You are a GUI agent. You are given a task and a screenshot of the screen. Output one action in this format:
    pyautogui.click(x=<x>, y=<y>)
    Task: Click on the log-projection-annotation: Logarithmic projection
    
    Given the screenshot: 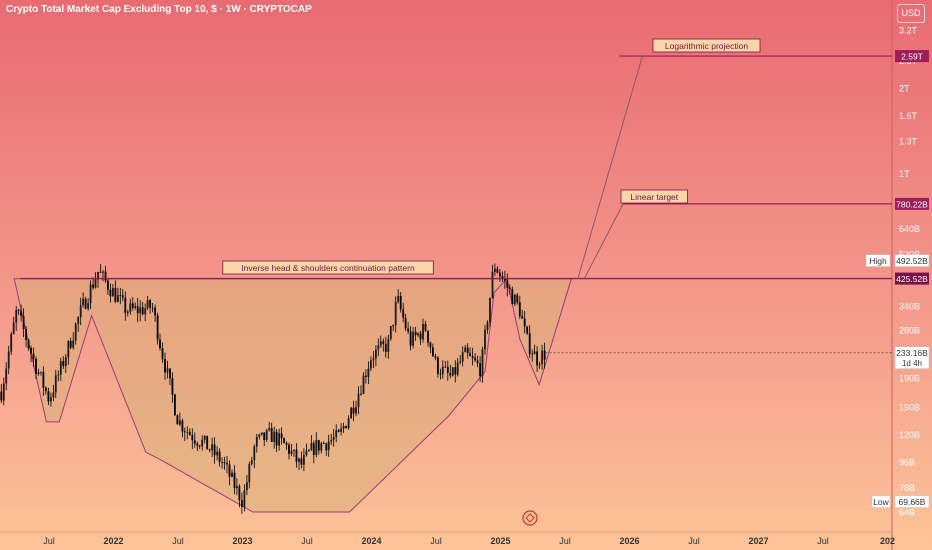 What is the action you would take?
    pyautogui.click(x=706, y=46)
    